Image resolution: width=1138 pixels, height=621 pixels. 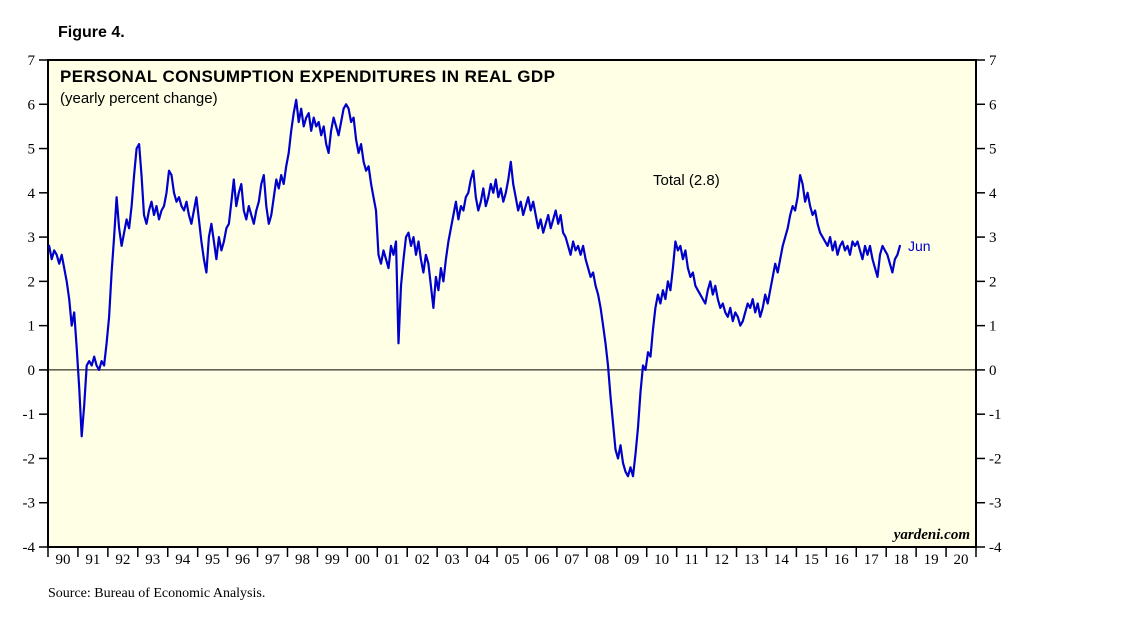 I want to click on x-tick-label: 20, so click(x=961, y=560).